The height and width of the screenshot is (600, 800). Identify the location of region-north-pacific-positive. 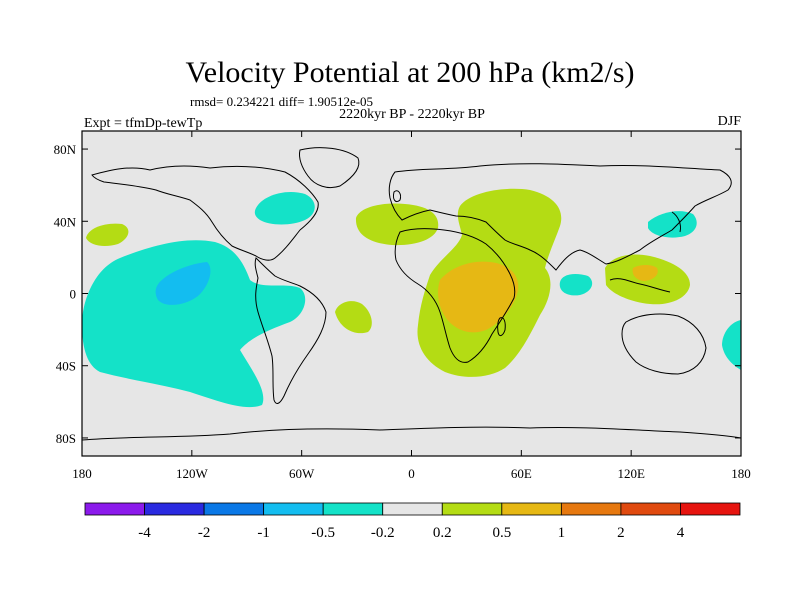
(107, 234).